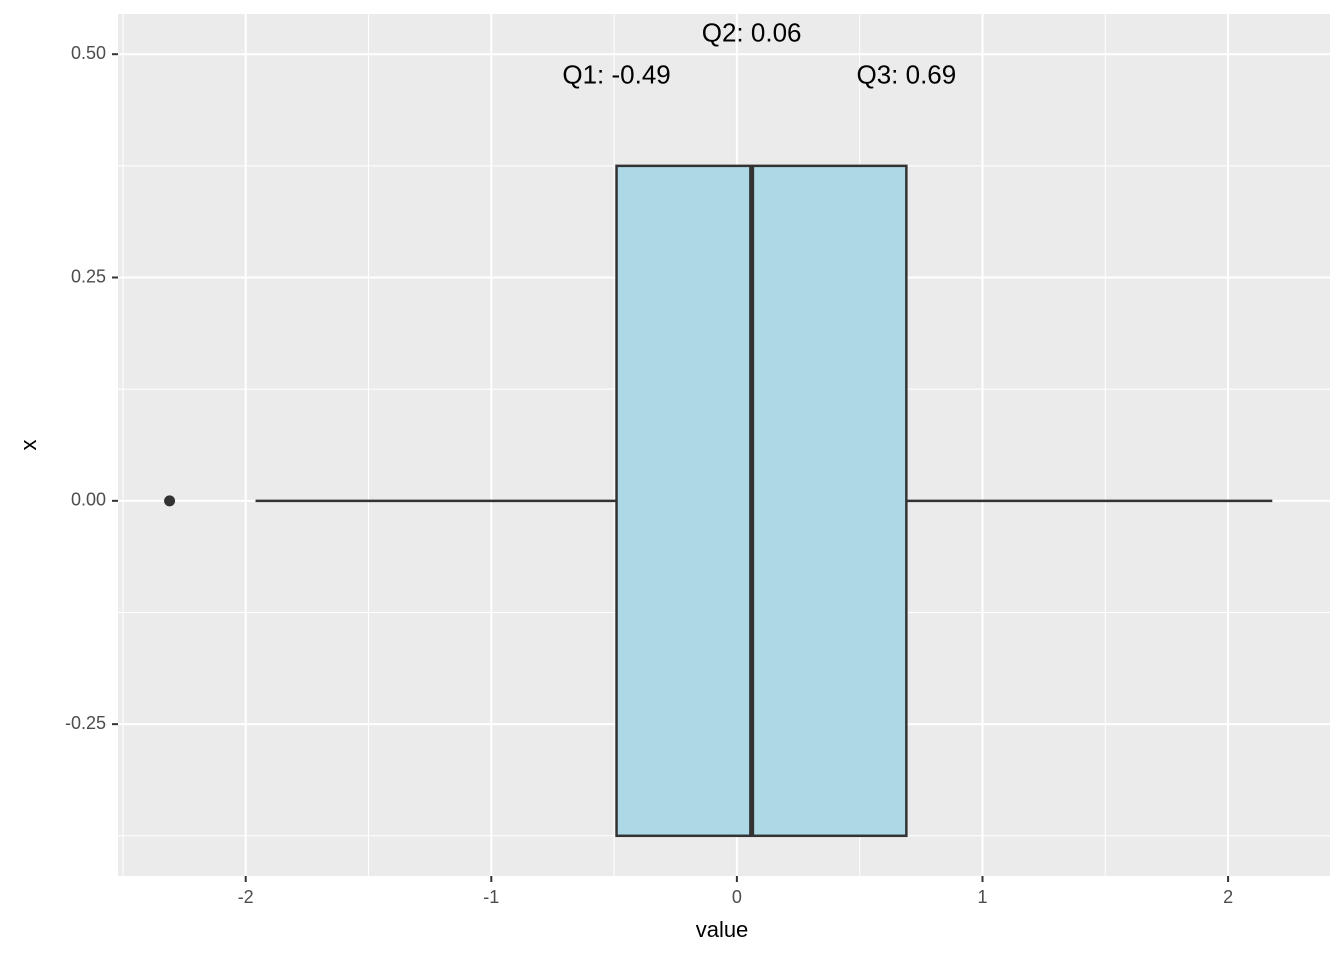  Describe the element at coordinates (28, 445) in the screenshot. I see `y-axis-title: x` at that location.